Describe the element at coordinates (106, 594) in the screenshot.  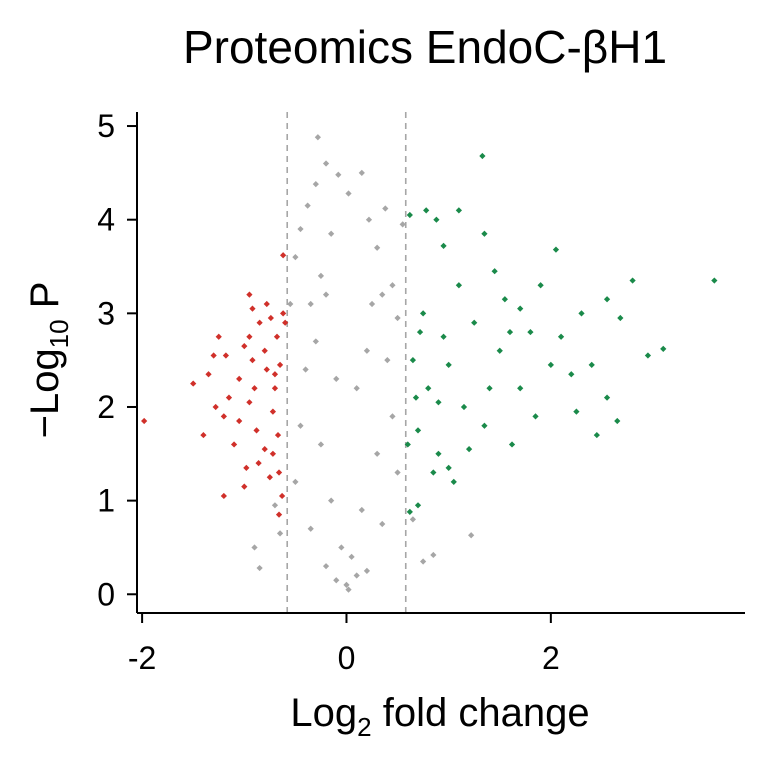
I see `y-tick-label: 0` at that location.